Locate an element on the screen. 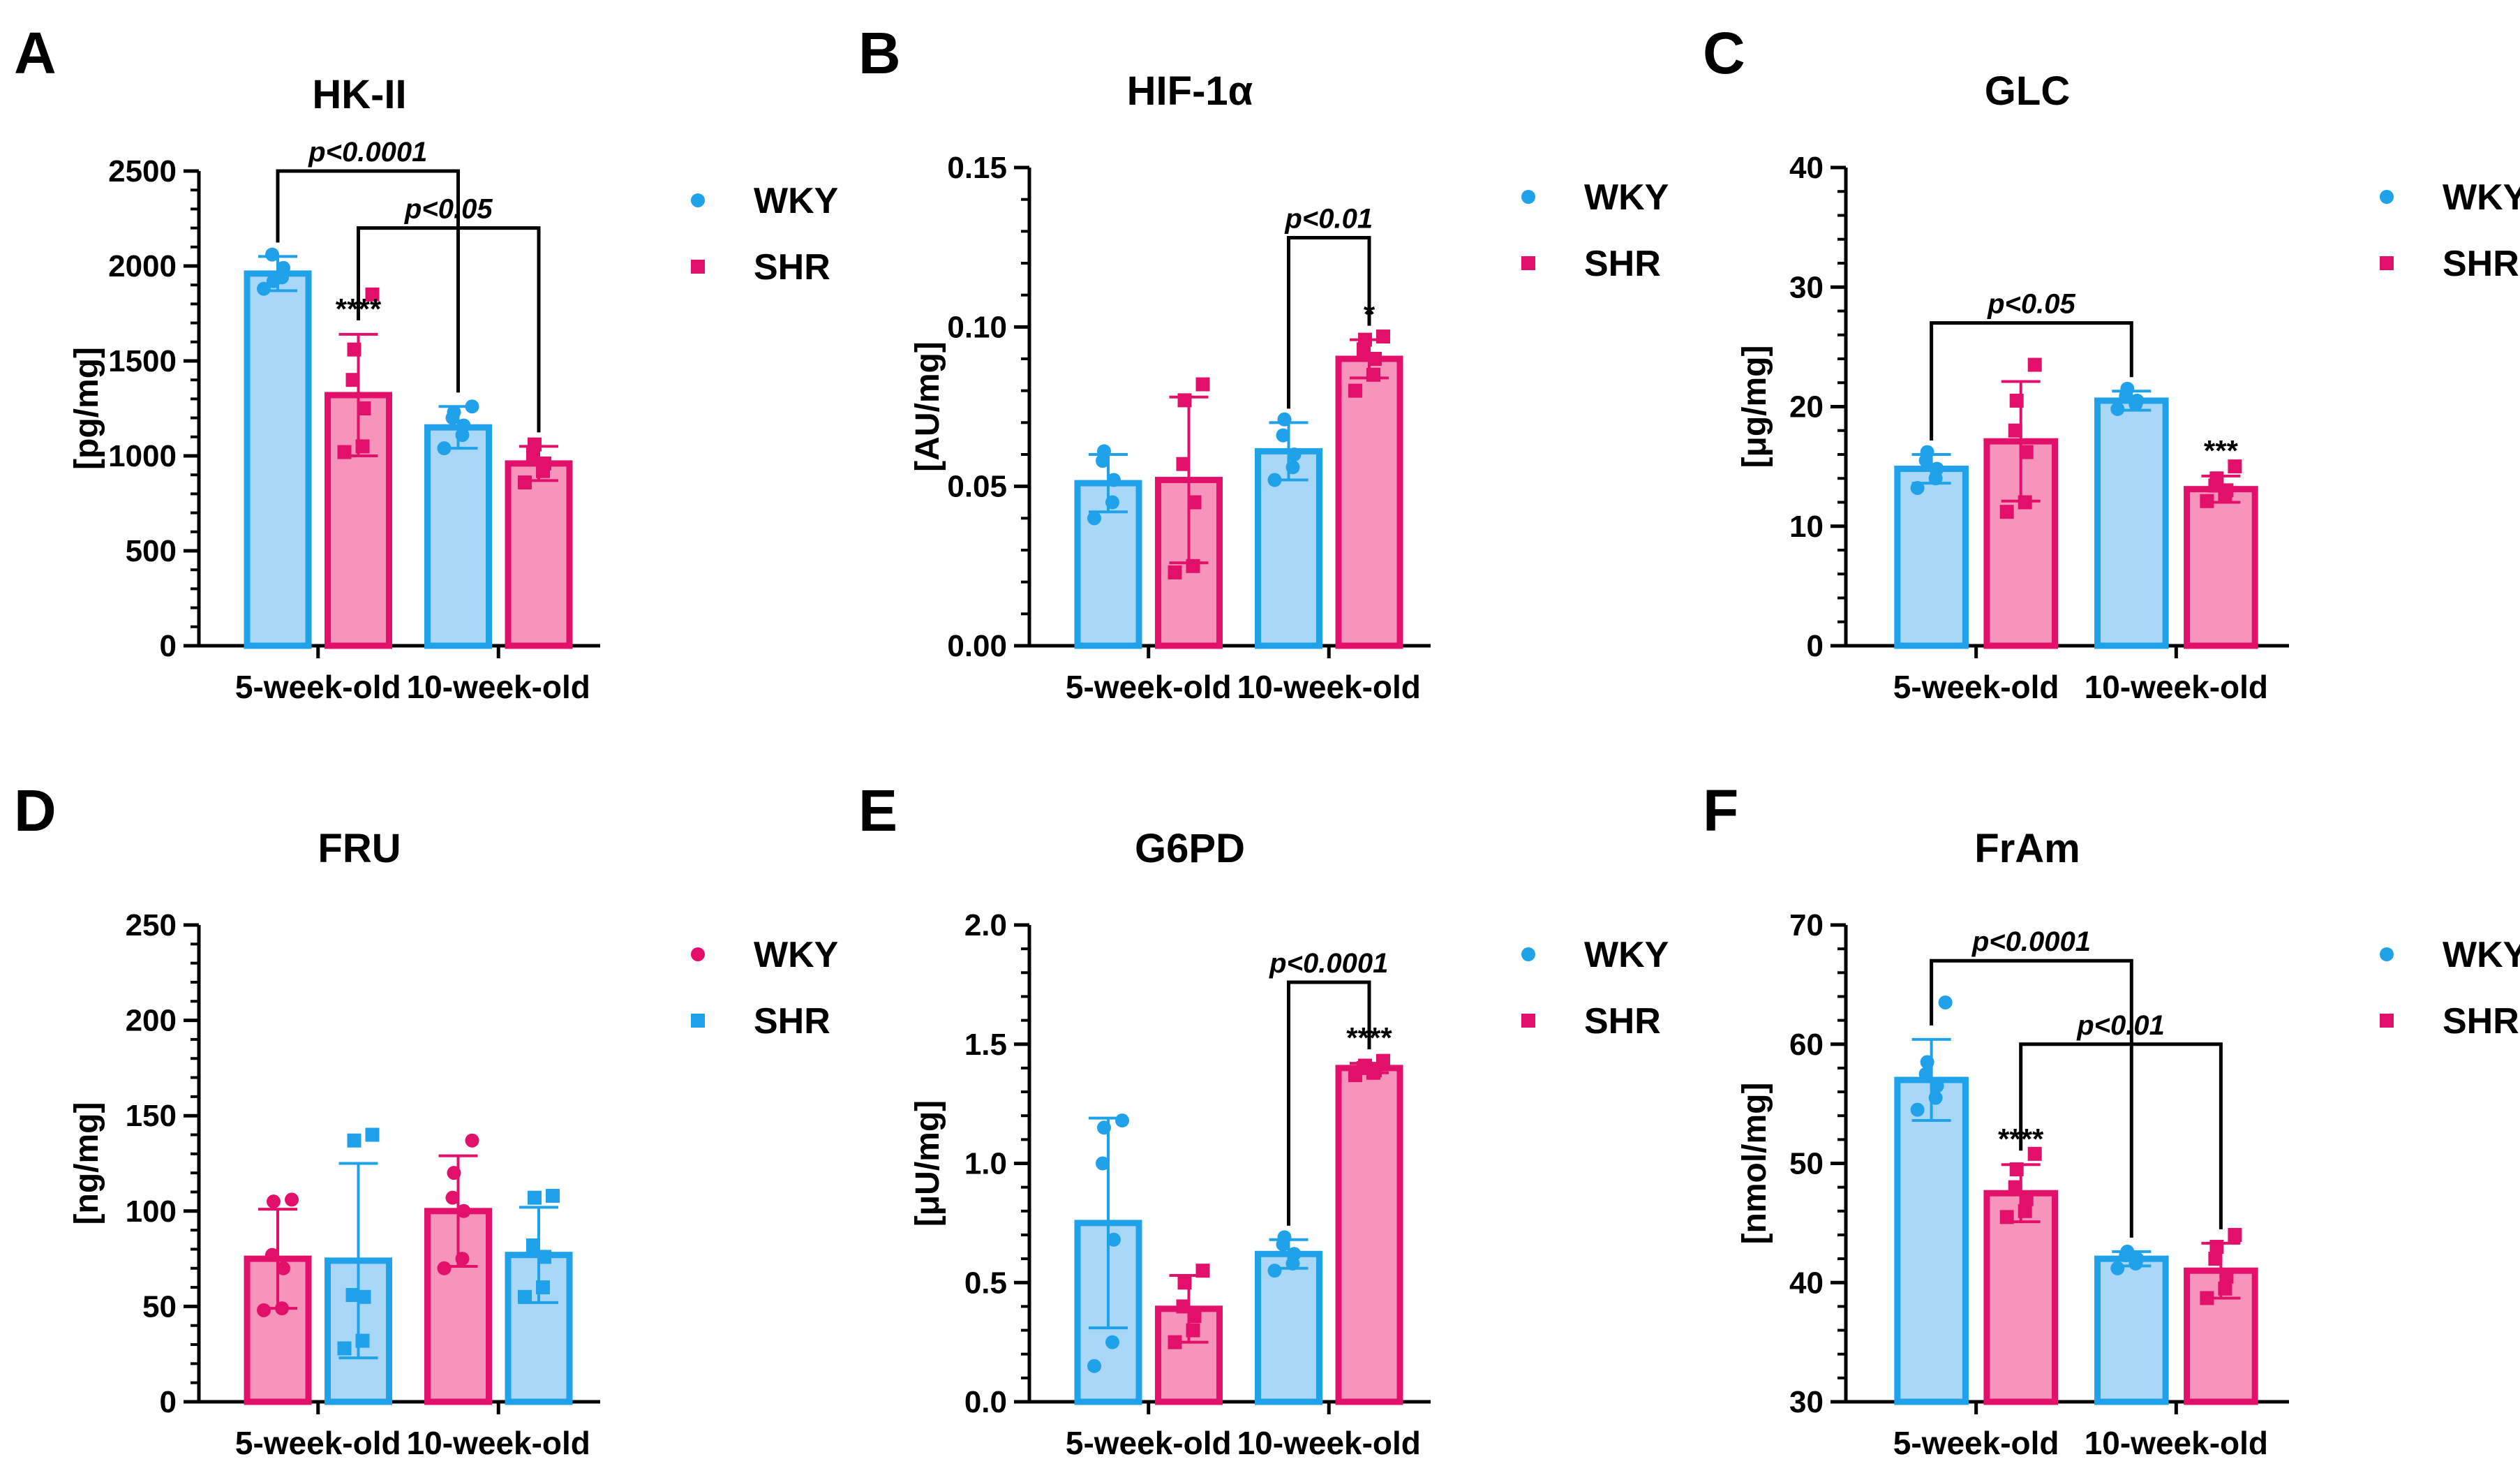 The image size is (2520, 1473). y-axis-label: [μg/mg] is located at coordinates (1755, 407).